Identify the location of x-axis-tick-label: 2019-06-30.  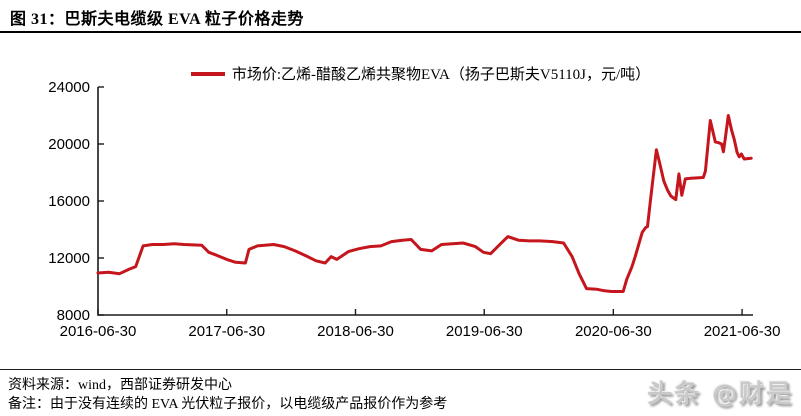
(484, 331).